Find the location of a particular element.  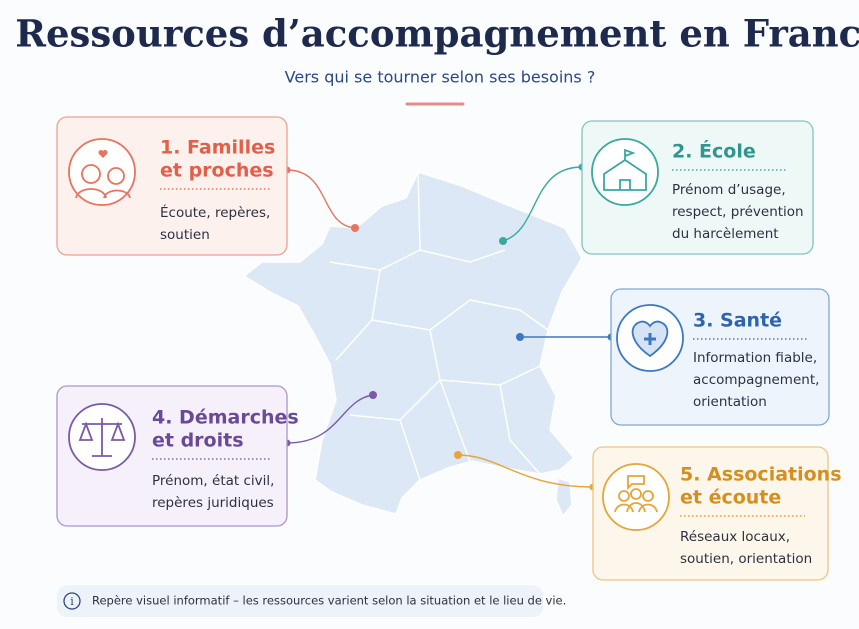

info-glyph: i is located at coordinates (72, 601).